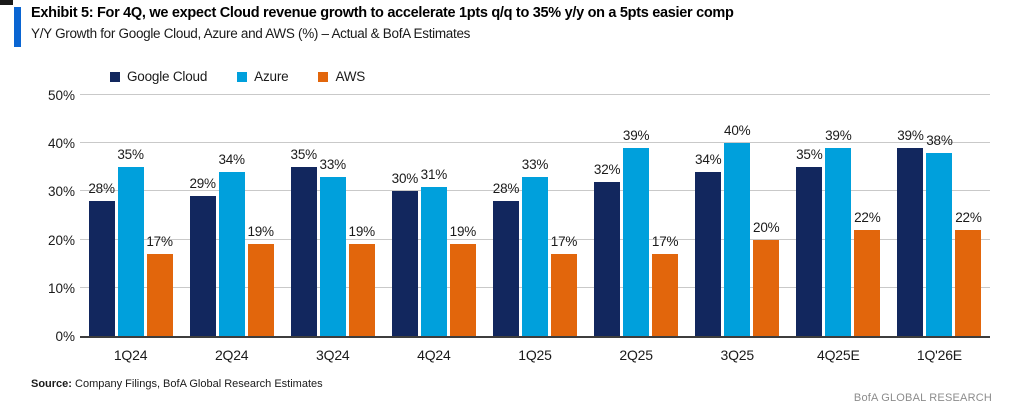  Describe the element at coordinates (434, 174) in the screenshot. I see `data-label-azure-4q24: 31%` at that location.